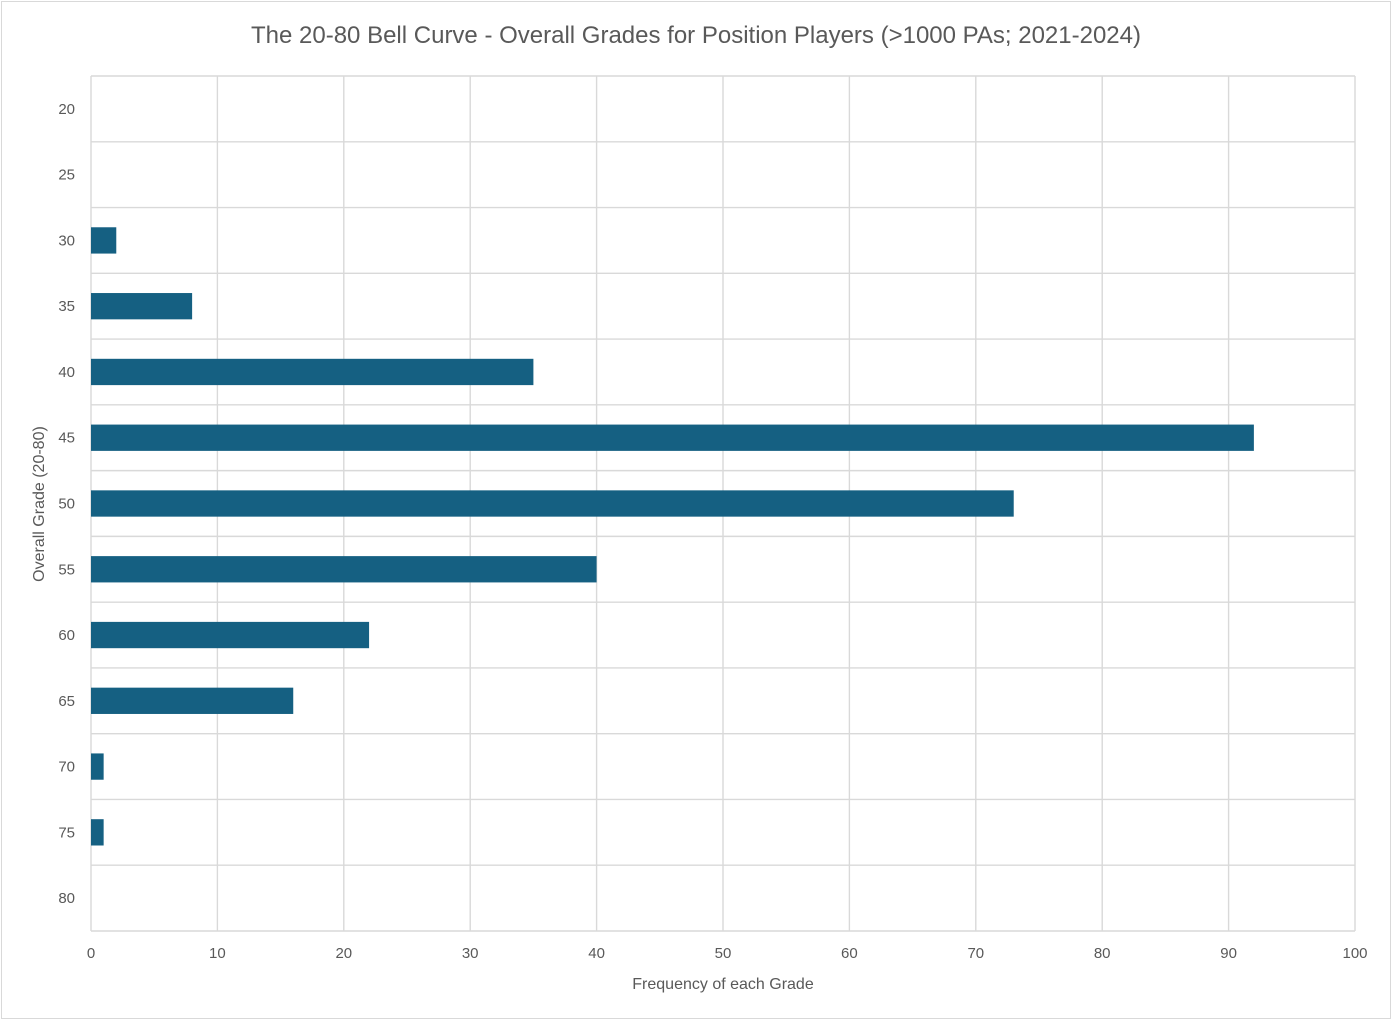  Describe the element at coordinates (66, 898) in the screenshot. I see `y-tick-label: 80` at that location.